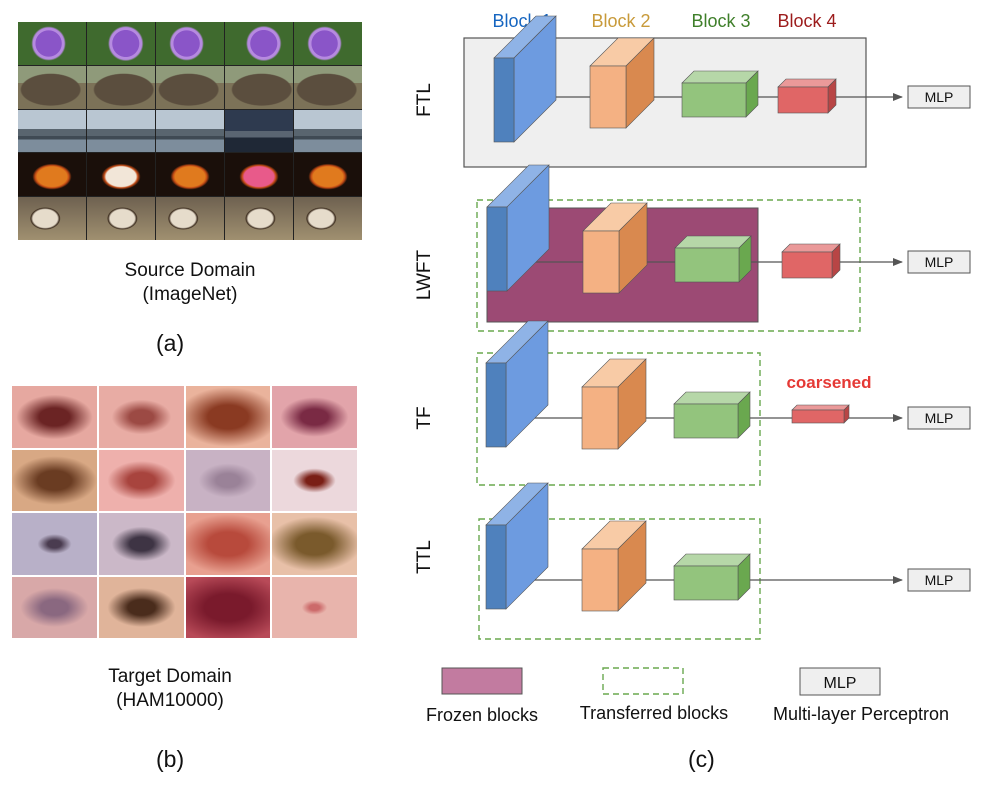  Describe the element at coordinates (170, 676) in the screenshot. I see `target-domain-title: Target Domain` at that location.